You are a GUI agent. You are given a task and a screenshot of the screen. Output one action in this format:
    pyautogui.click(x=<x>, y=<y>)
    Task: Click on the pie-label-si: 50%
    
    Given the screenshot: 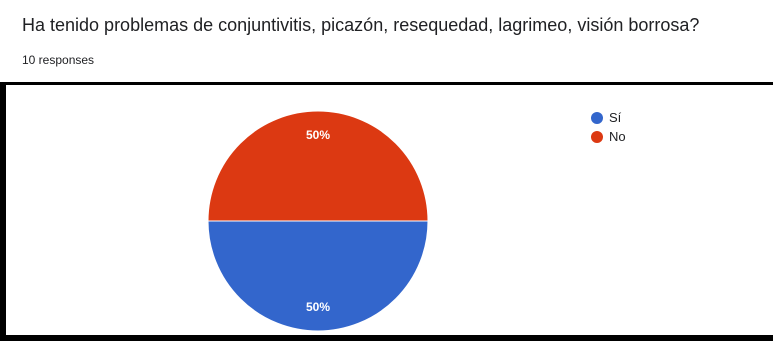 What is the action you would take?
    pyautogui.click(x=318, y=307)
    